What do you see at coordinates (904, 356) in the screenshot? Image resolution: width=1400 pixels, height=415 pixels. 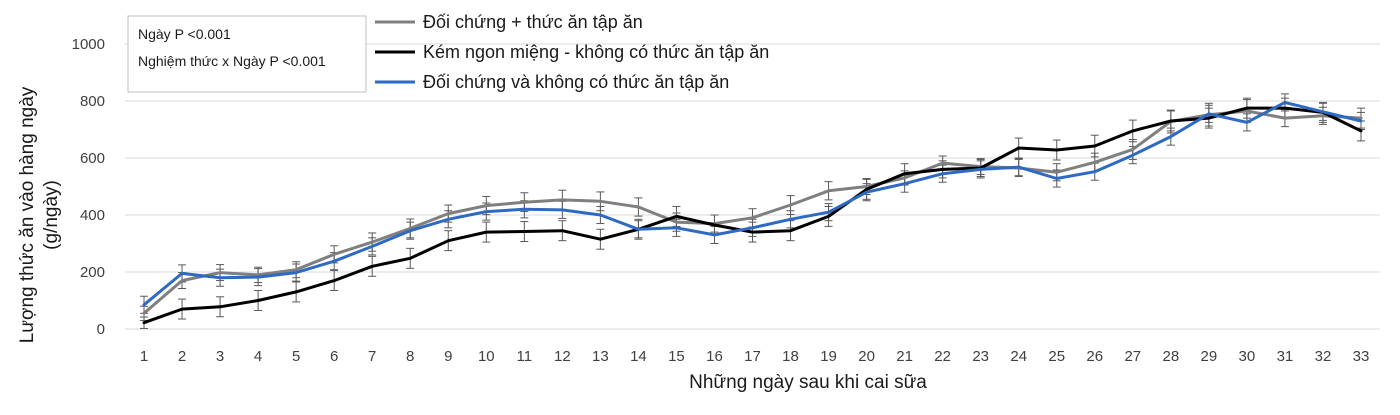 I see `x-tick-label: 21` at bounding box center [904, 356].